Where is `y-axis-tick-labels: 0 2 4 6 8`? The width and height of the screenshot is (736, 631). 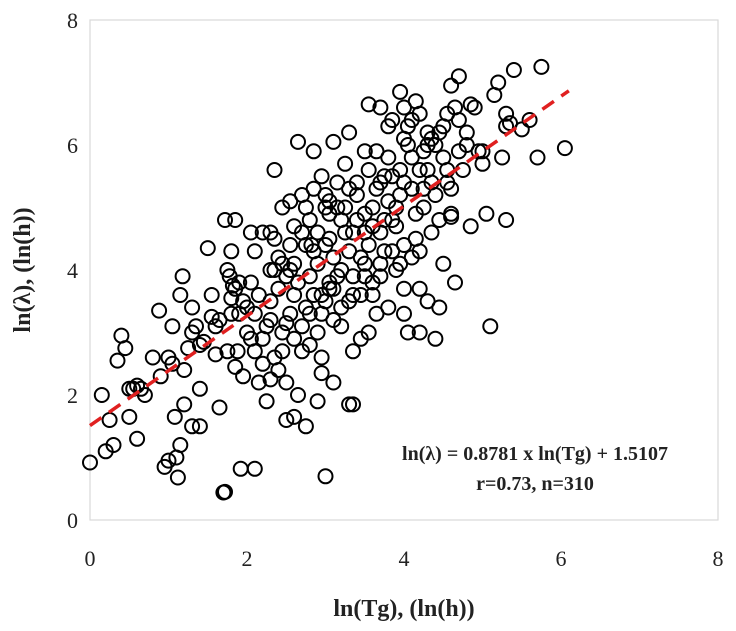
y-axis-tick-labels: 0 2 4 6 8 is located at coordinates (72, 270).